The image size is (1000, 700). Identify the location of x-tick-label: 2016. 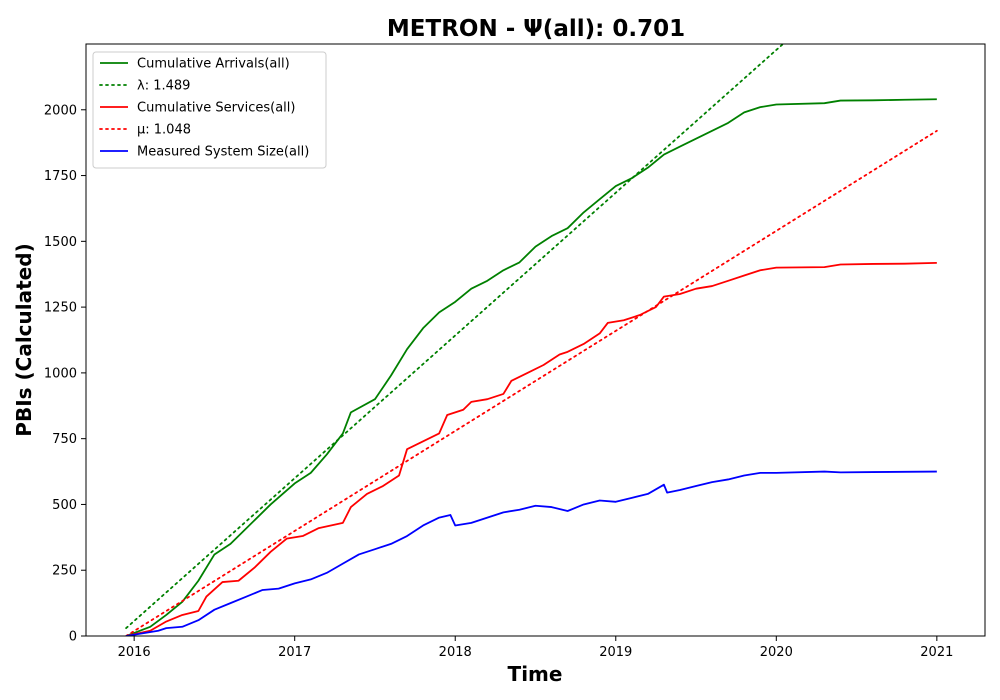
(134, 652).